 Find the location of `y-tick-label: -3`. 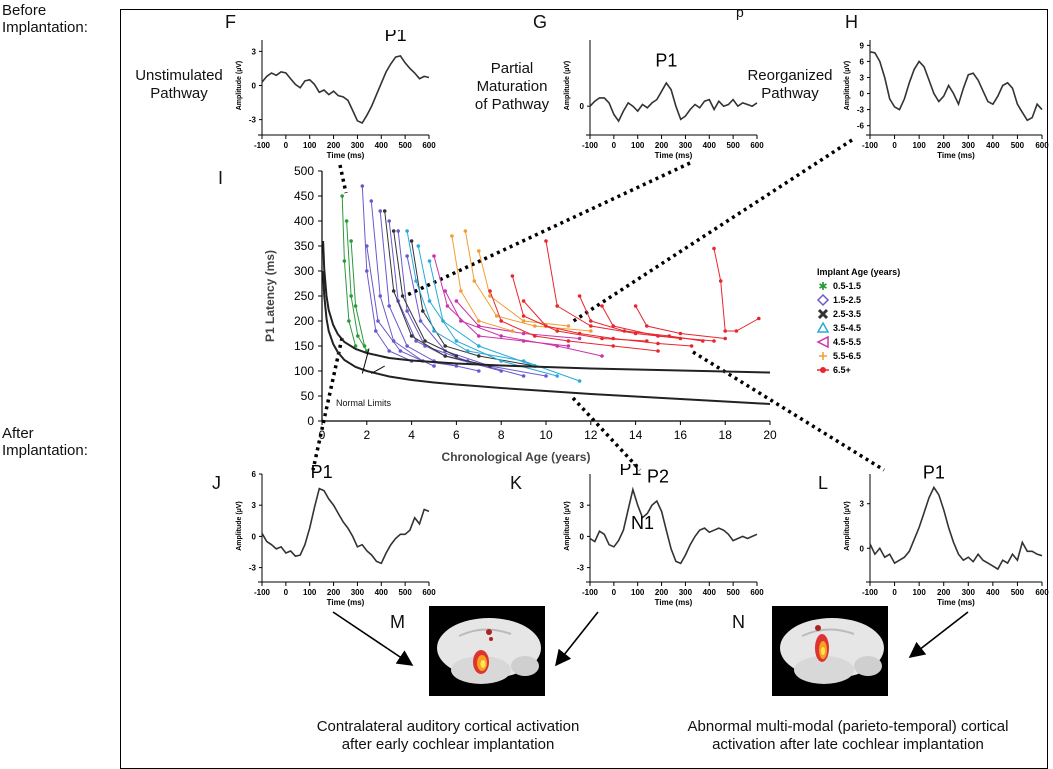

y-tick-label: -3 is located at coordinates (861, 110).